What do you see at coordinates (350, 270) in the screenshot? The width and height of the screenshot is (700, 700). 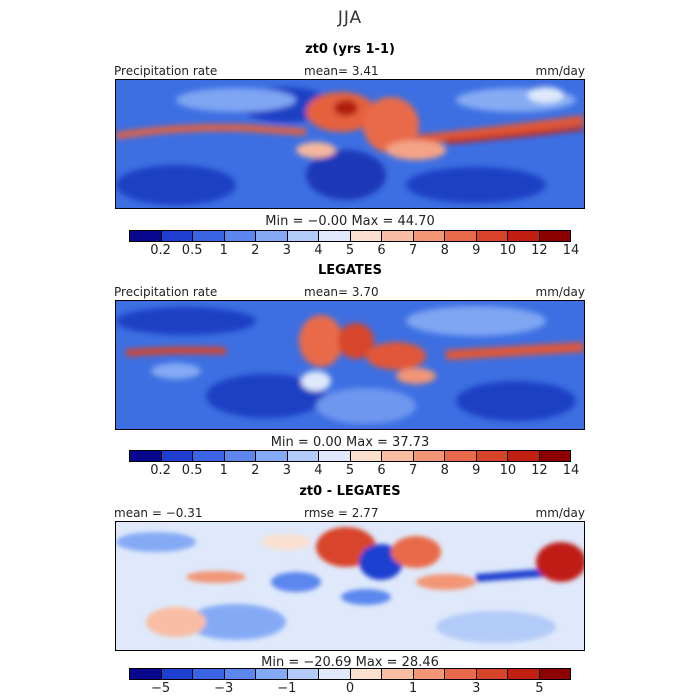 I see `panel-2-title: LEGATES` at bounding box center [350, 270].